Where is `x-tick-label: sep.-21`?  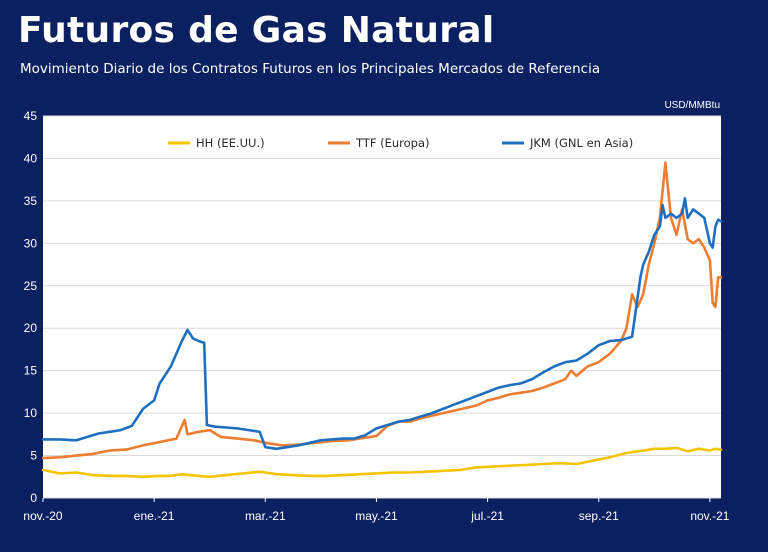
x-tick-label: sep.-21 is located at coordinates (599, 516).